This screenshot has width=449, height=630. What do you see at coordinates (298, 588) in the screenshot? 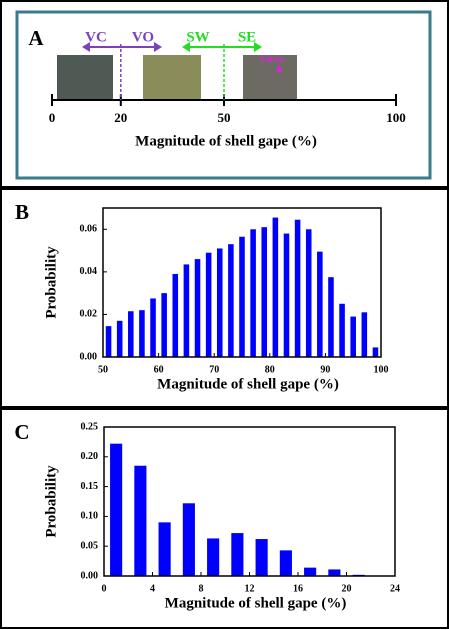
I see `x-tick-label: 16` at bounding box center [298, 588].